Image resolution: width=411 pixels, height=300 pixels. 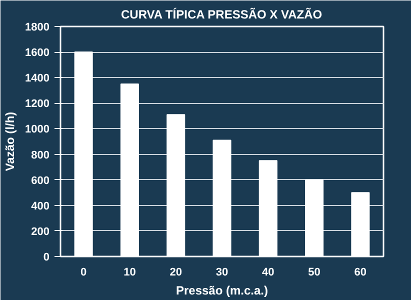 I want to click on y-tick-label: 1400, so click(x=37, y=78).